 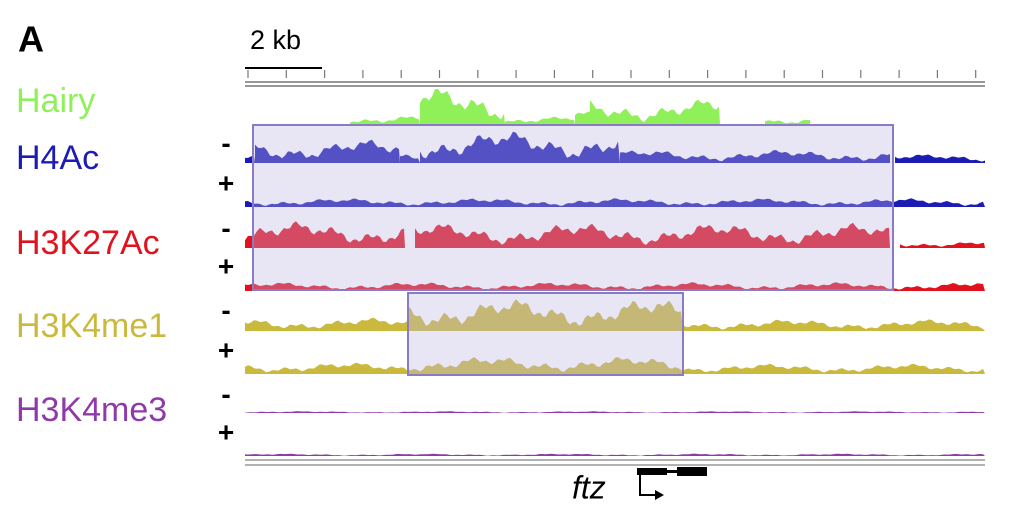 What do you see at coordinates (589, 487) in the screenshot?
I see `gene-label: ftz` at bounding box center [589, 487].